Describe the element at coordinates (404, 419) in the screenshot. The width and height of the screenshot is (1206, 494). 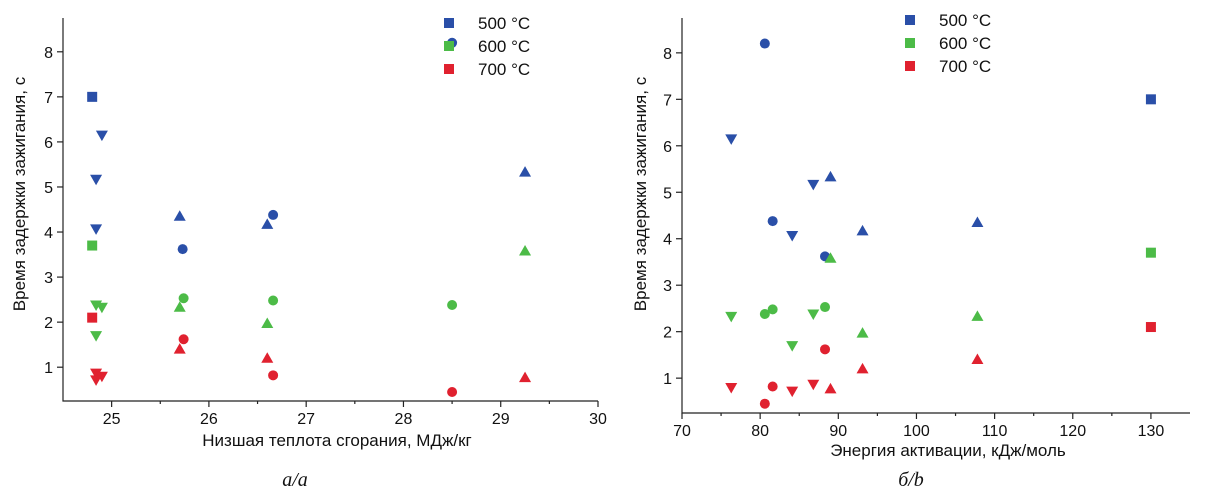
I see `x-tick-label: 28` at that location.